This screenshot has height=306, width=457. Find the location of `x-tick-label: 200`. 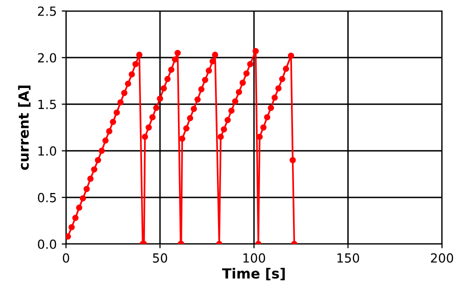

x-tick-label: 200 is located at coordinates (442, 258).